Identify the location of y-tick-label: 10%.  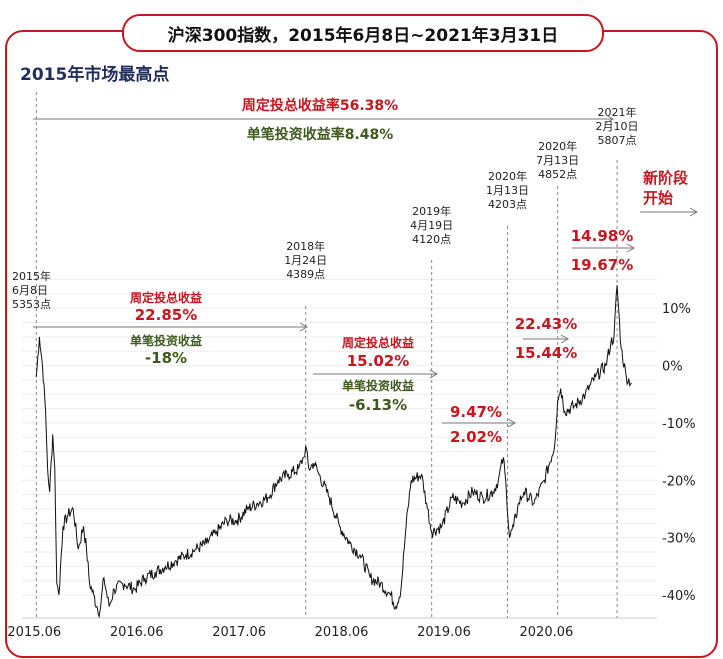
(676, 309).